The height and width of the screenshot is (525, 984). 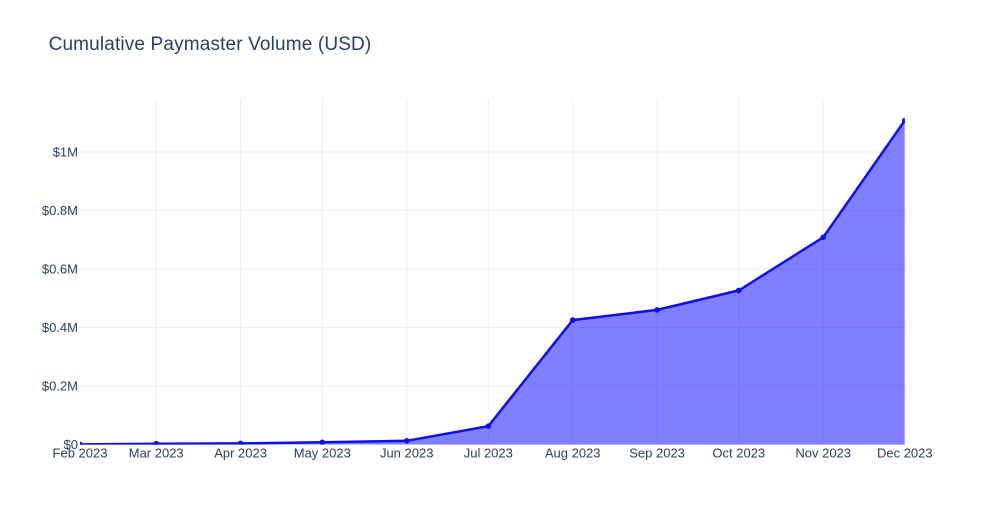 What do you see at coordinates (823, 453) in the screenshot?
I see `svg-text: Nov 2023` at bounding box center [823, 453].